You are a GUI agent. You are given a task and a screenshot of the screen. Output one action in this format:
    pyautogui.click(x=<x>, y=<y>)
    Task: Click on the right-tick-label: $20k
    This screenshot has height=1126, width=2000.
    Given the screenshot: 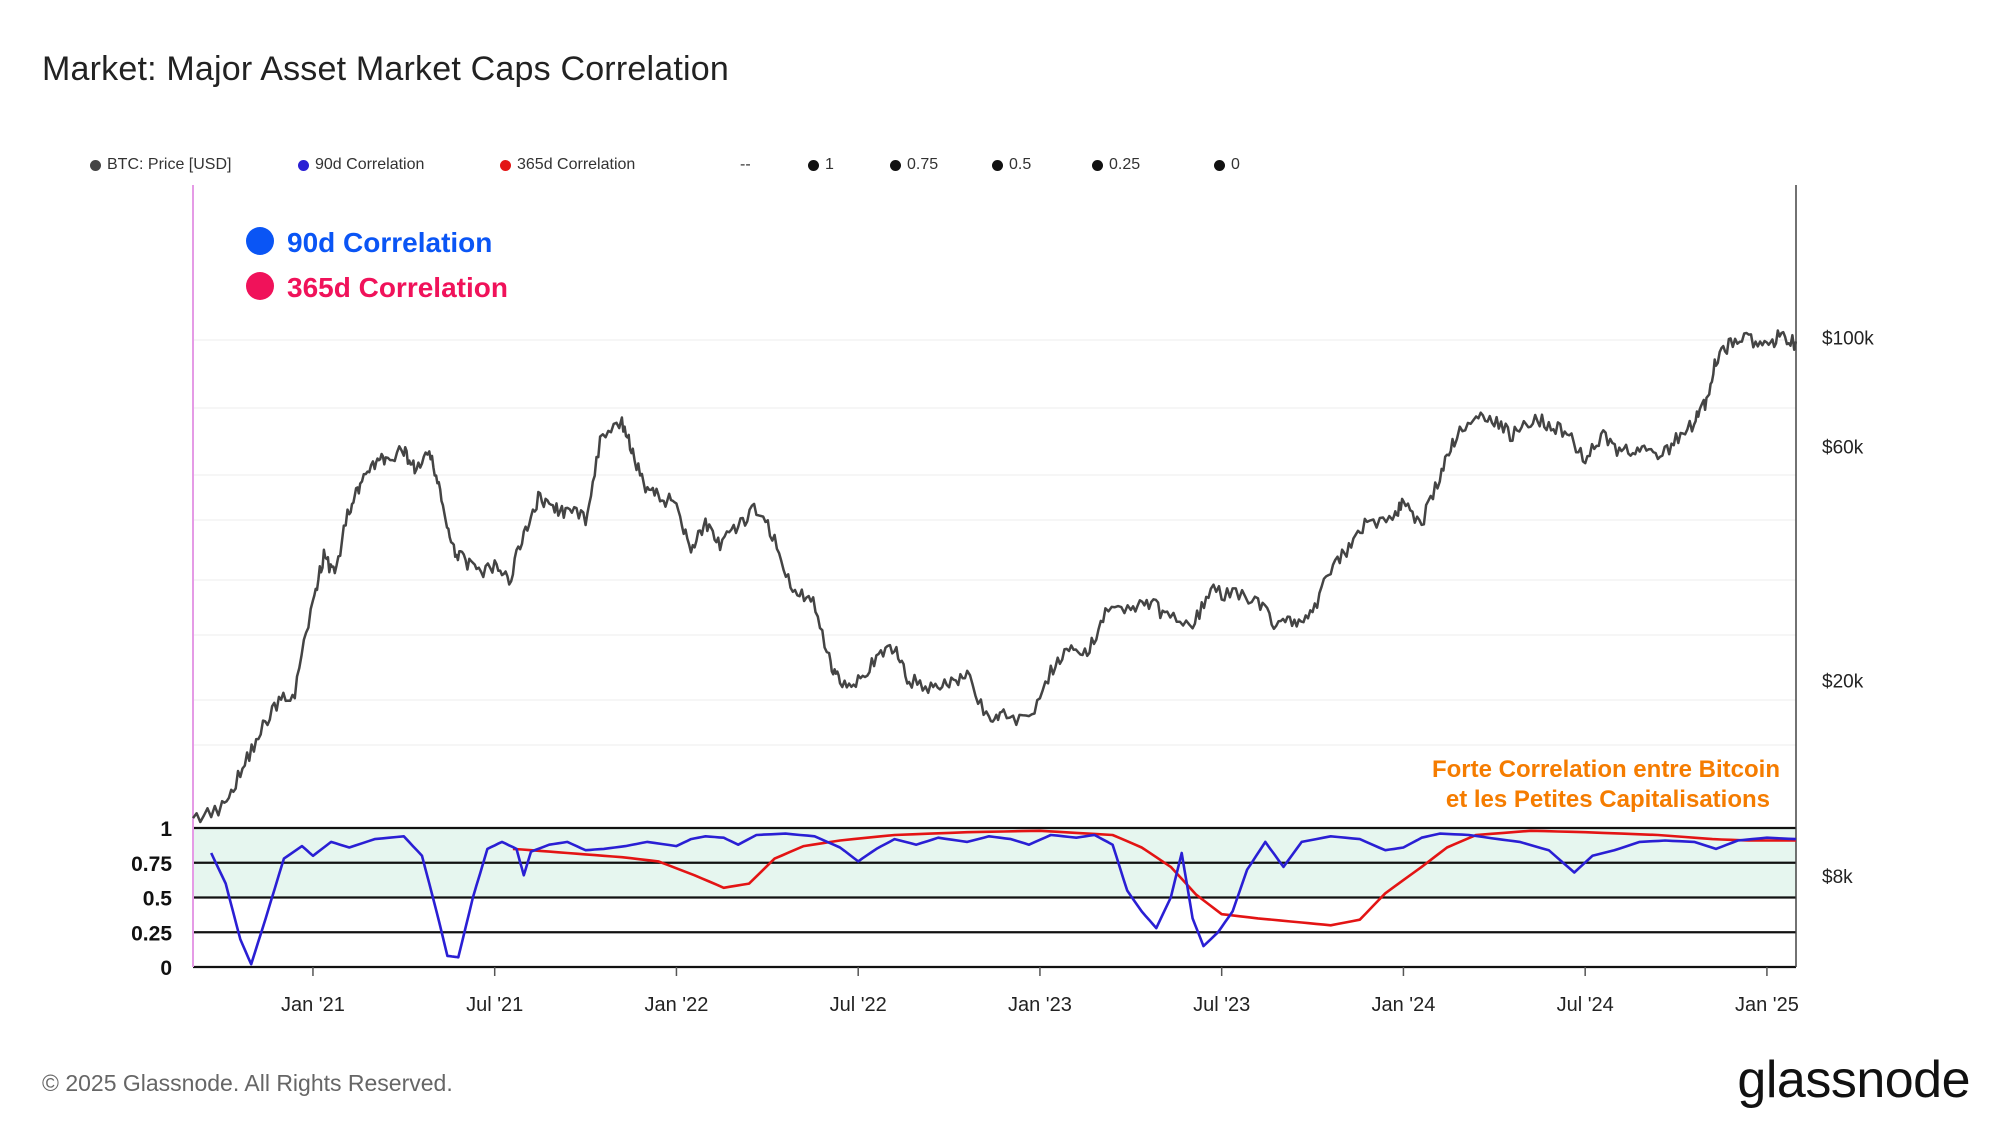 What is the action you would take?
    pyautogui.click(x=1843, y=682)
    